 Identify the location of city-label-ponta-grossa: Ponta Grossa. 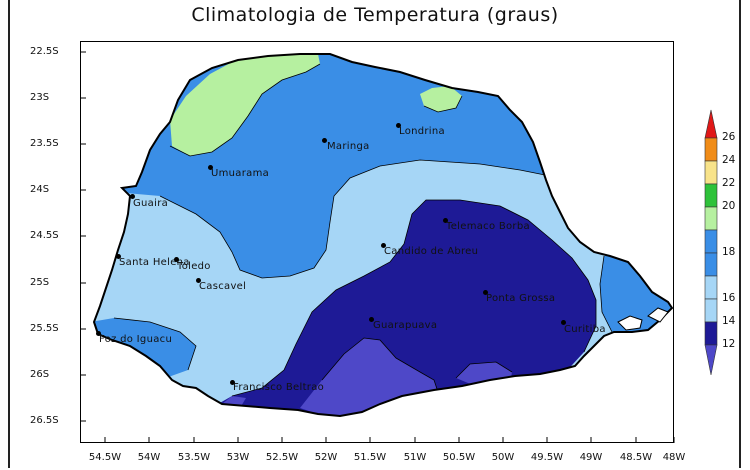
(521, 298).